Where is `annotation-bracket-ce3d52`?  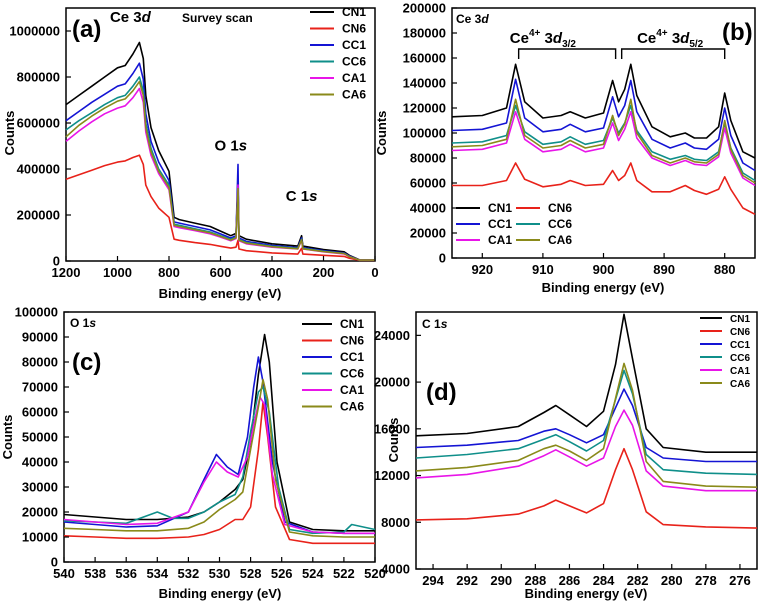
annotation-bracket-ce3d52 is located at coordinates (673, 53).